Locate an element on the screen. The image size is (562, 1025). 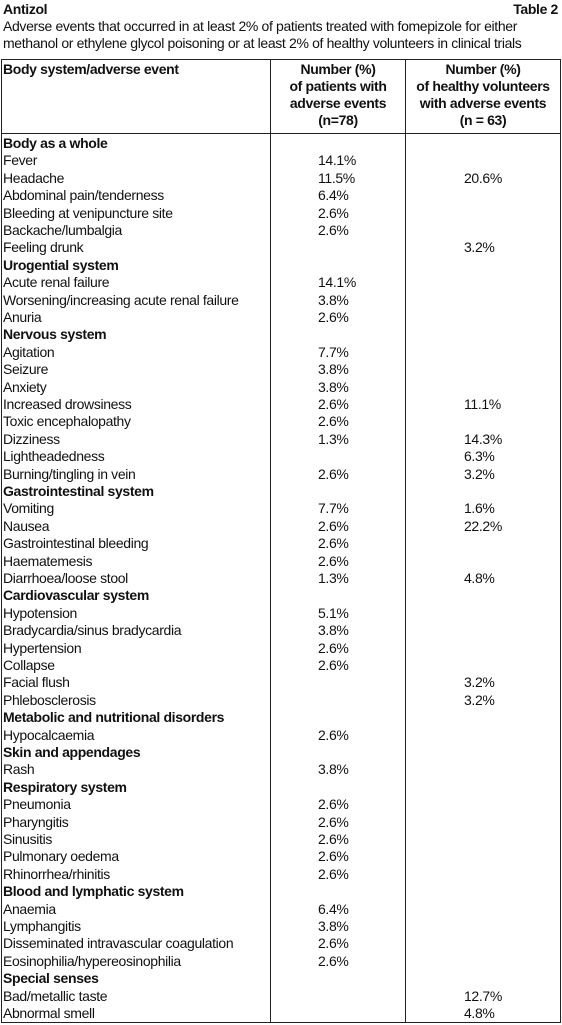
volunteers-percent: 14.3% is located at coordinates (483, 438).